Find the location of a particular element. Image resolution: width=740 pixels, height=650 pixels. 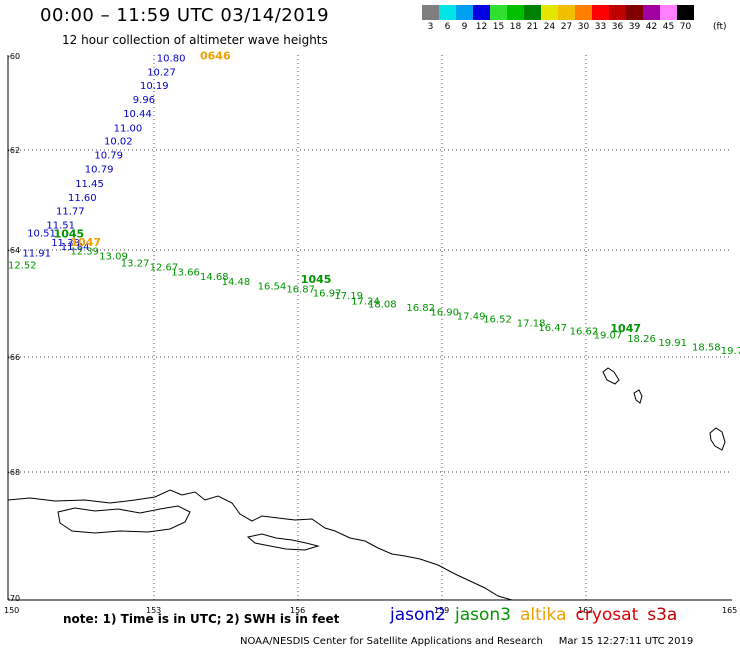

mission-legend: jason2 jason3 altika cryosat s3a is located at coordinates (533, 615).